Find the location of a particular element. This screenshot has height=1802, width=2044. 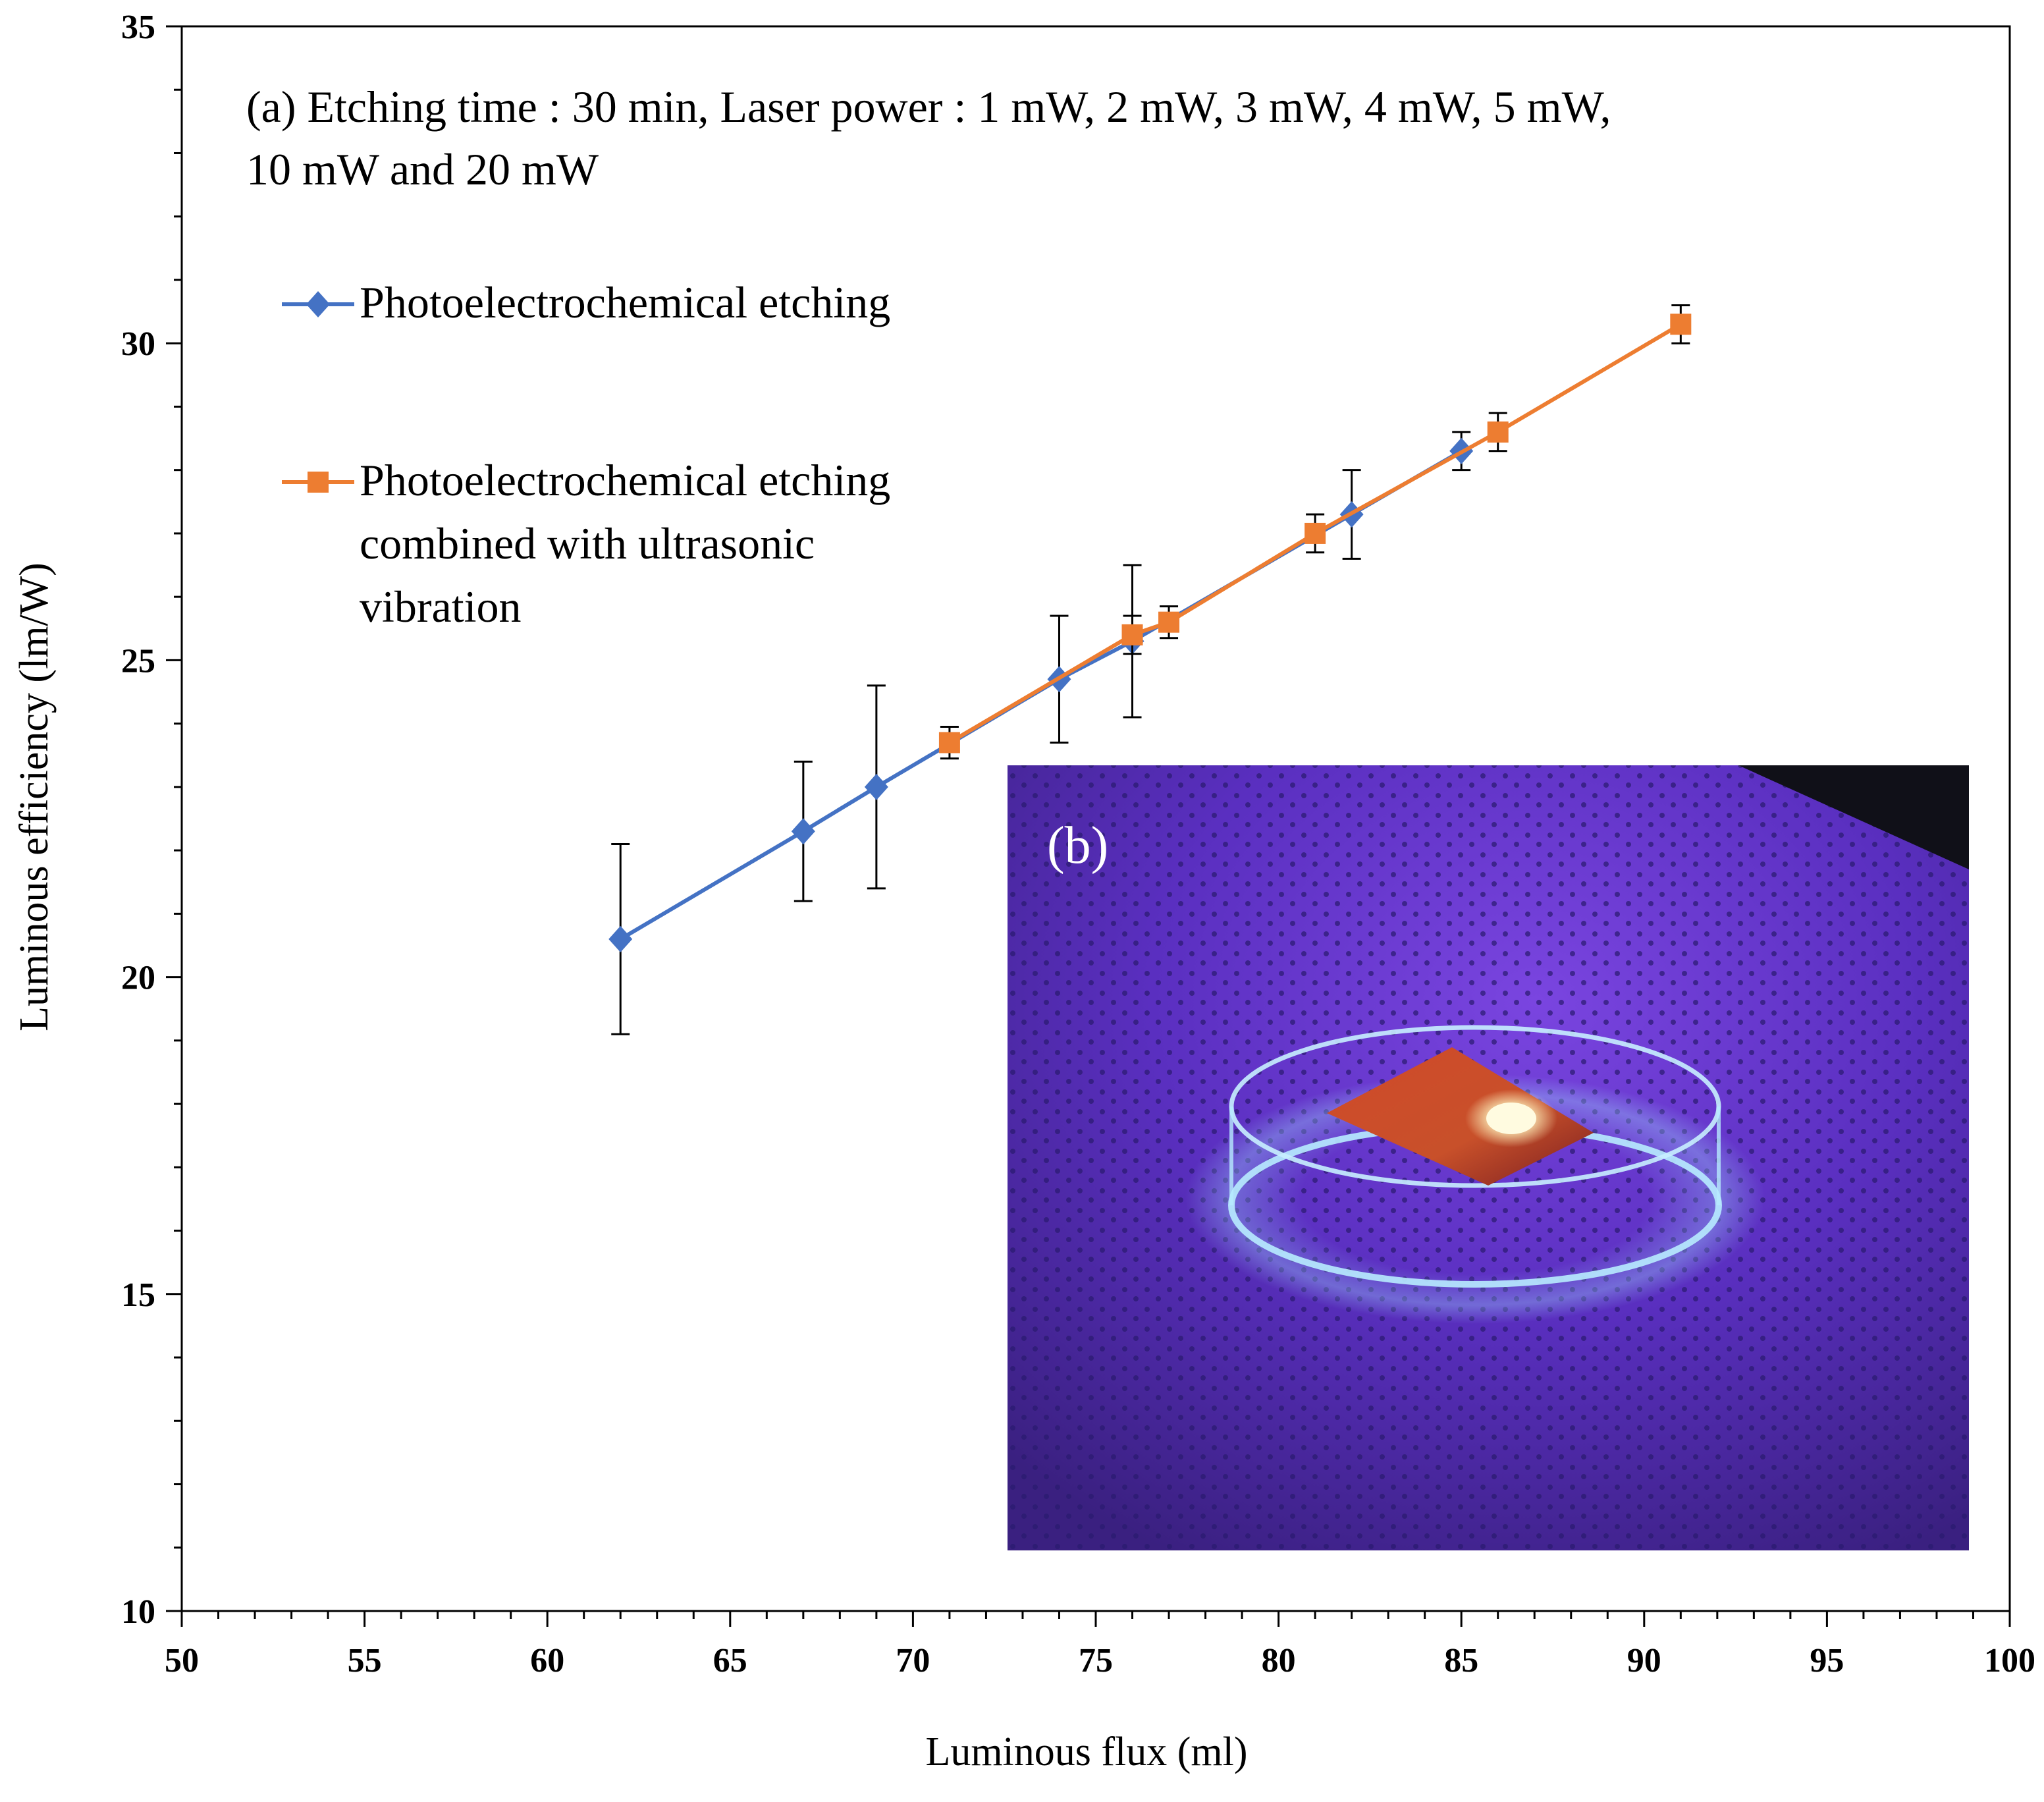

y-axis: 10 15 20 25 30 35 is located at coordinates (151, 820).